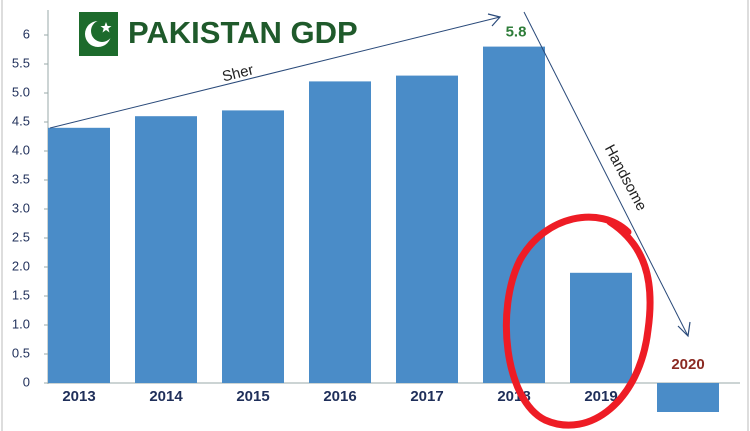  I want to click on x-tick-label: 2015, so click(252, 396).